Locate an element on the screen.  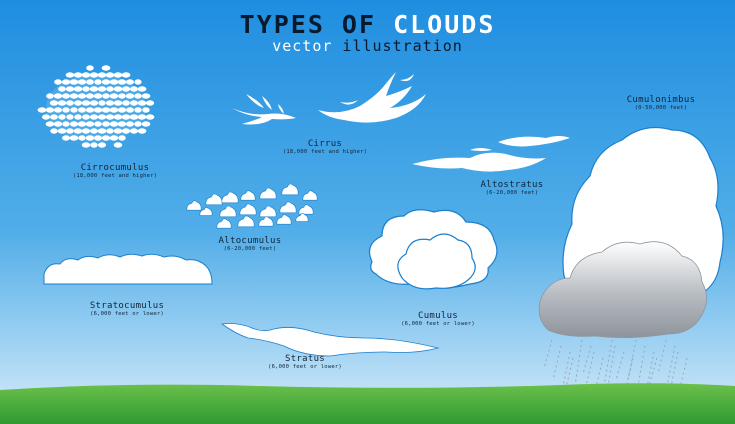
label-cumulus: Cumulus (6,000 feet or lower) is located at coordinates (438, 319).